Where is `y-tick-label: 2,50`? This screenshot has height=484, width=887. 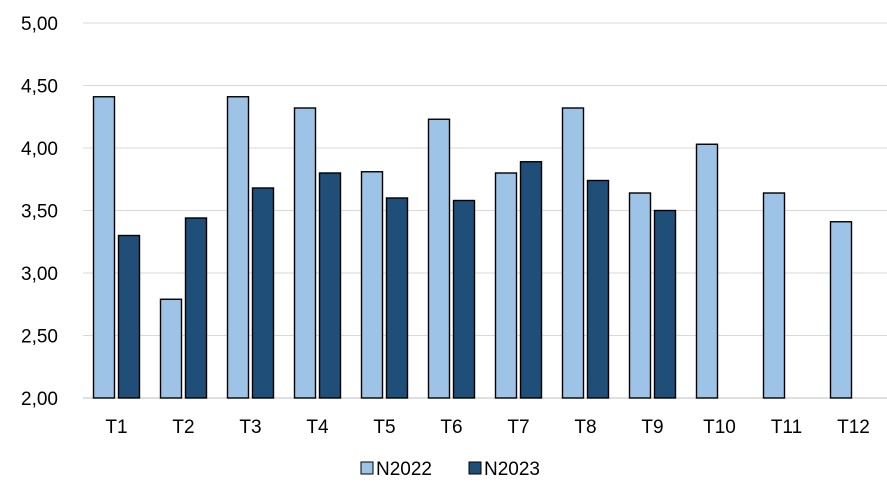
y-tick-label: 2,50 is located at coordinates (39, 337).